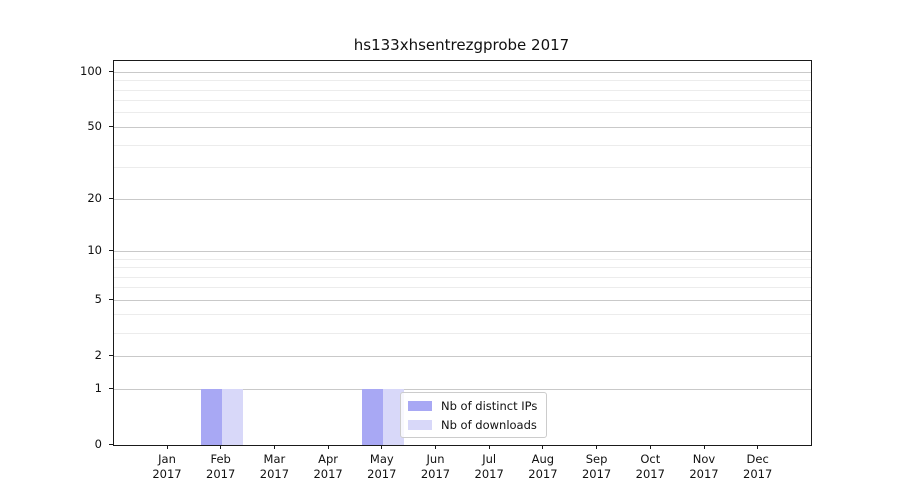  I want to click on x-tick-label: Mar 2017, so click(274, 466).